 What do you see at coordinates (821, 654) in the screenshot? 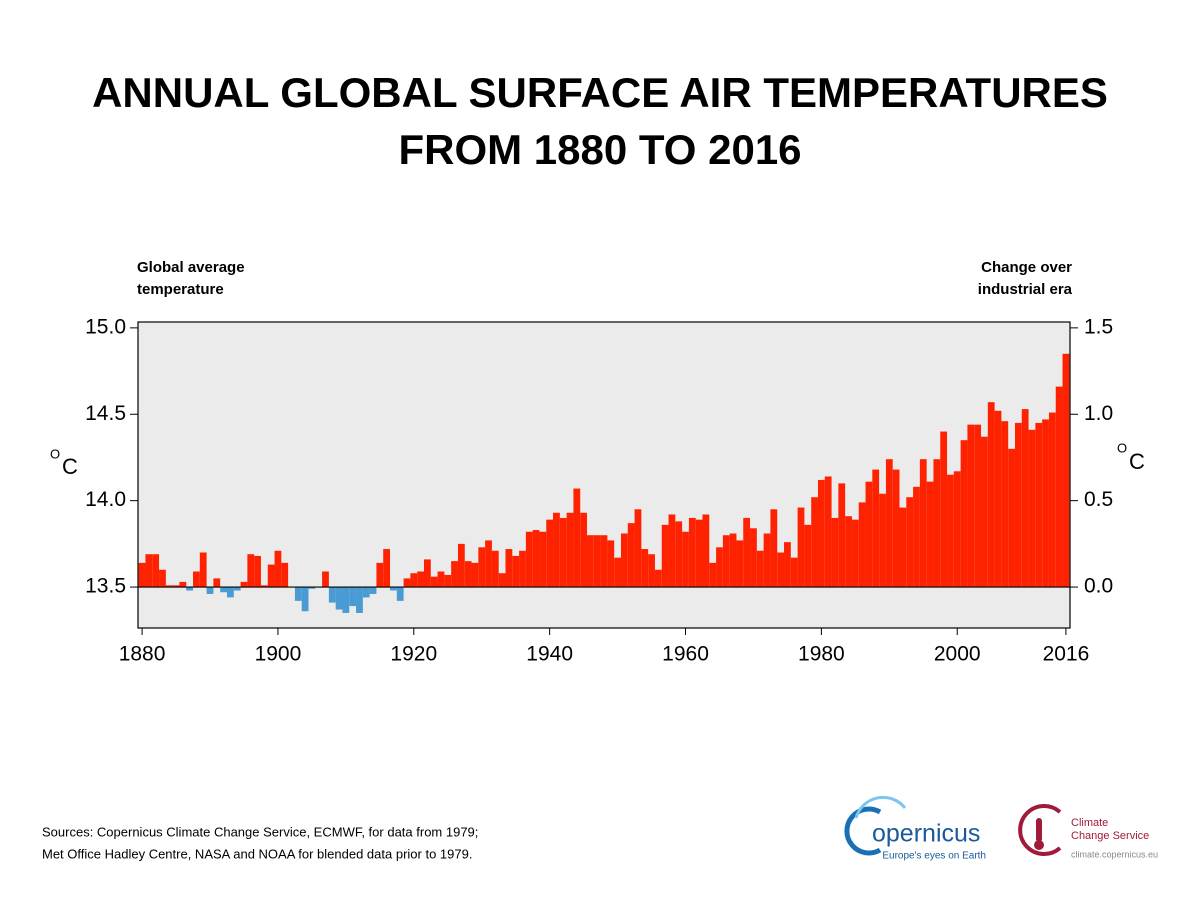
I see `x-tick-label: 1980` at bounding box center [821, 654].